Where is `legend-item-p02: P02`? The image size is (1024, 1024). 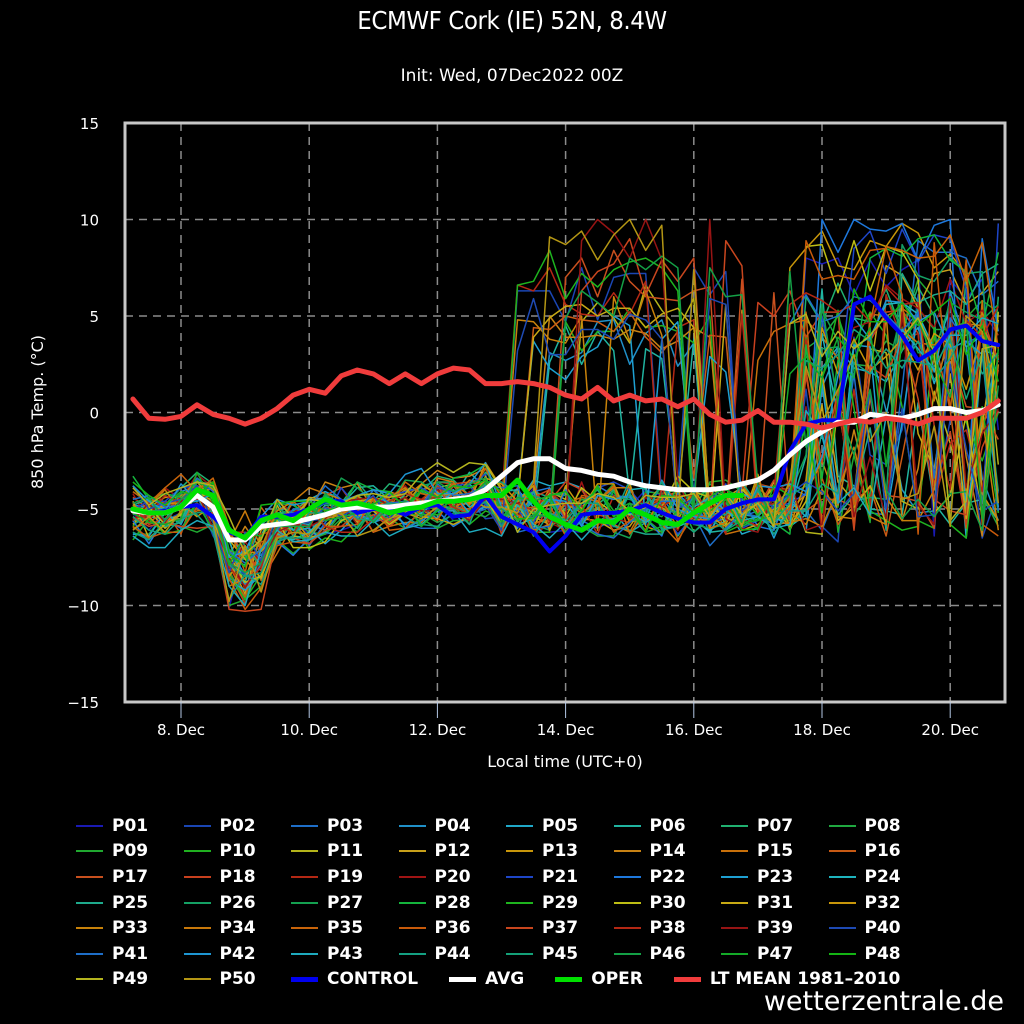
legend-item-p02: P02 is located at coordinates (237, 826).